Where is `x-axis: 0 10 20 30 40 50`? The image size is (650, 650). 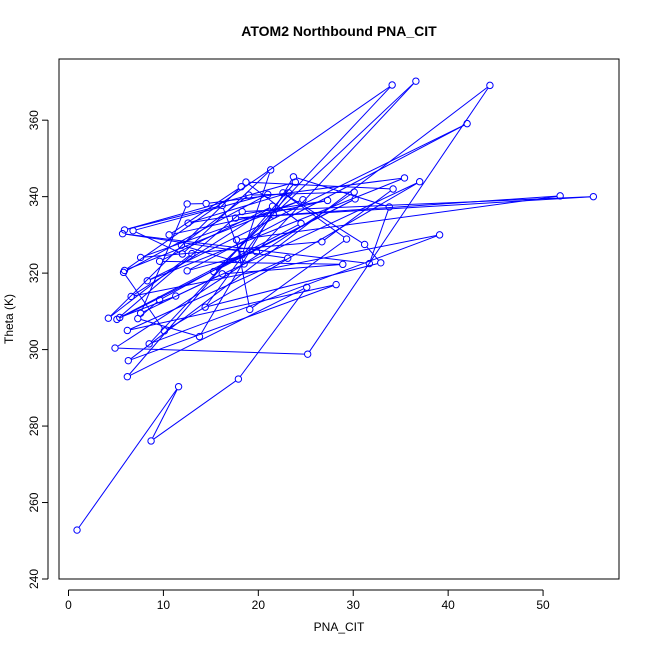
x-axis: 0 10 20 30 40 50 is located at coordinates (307, 600).